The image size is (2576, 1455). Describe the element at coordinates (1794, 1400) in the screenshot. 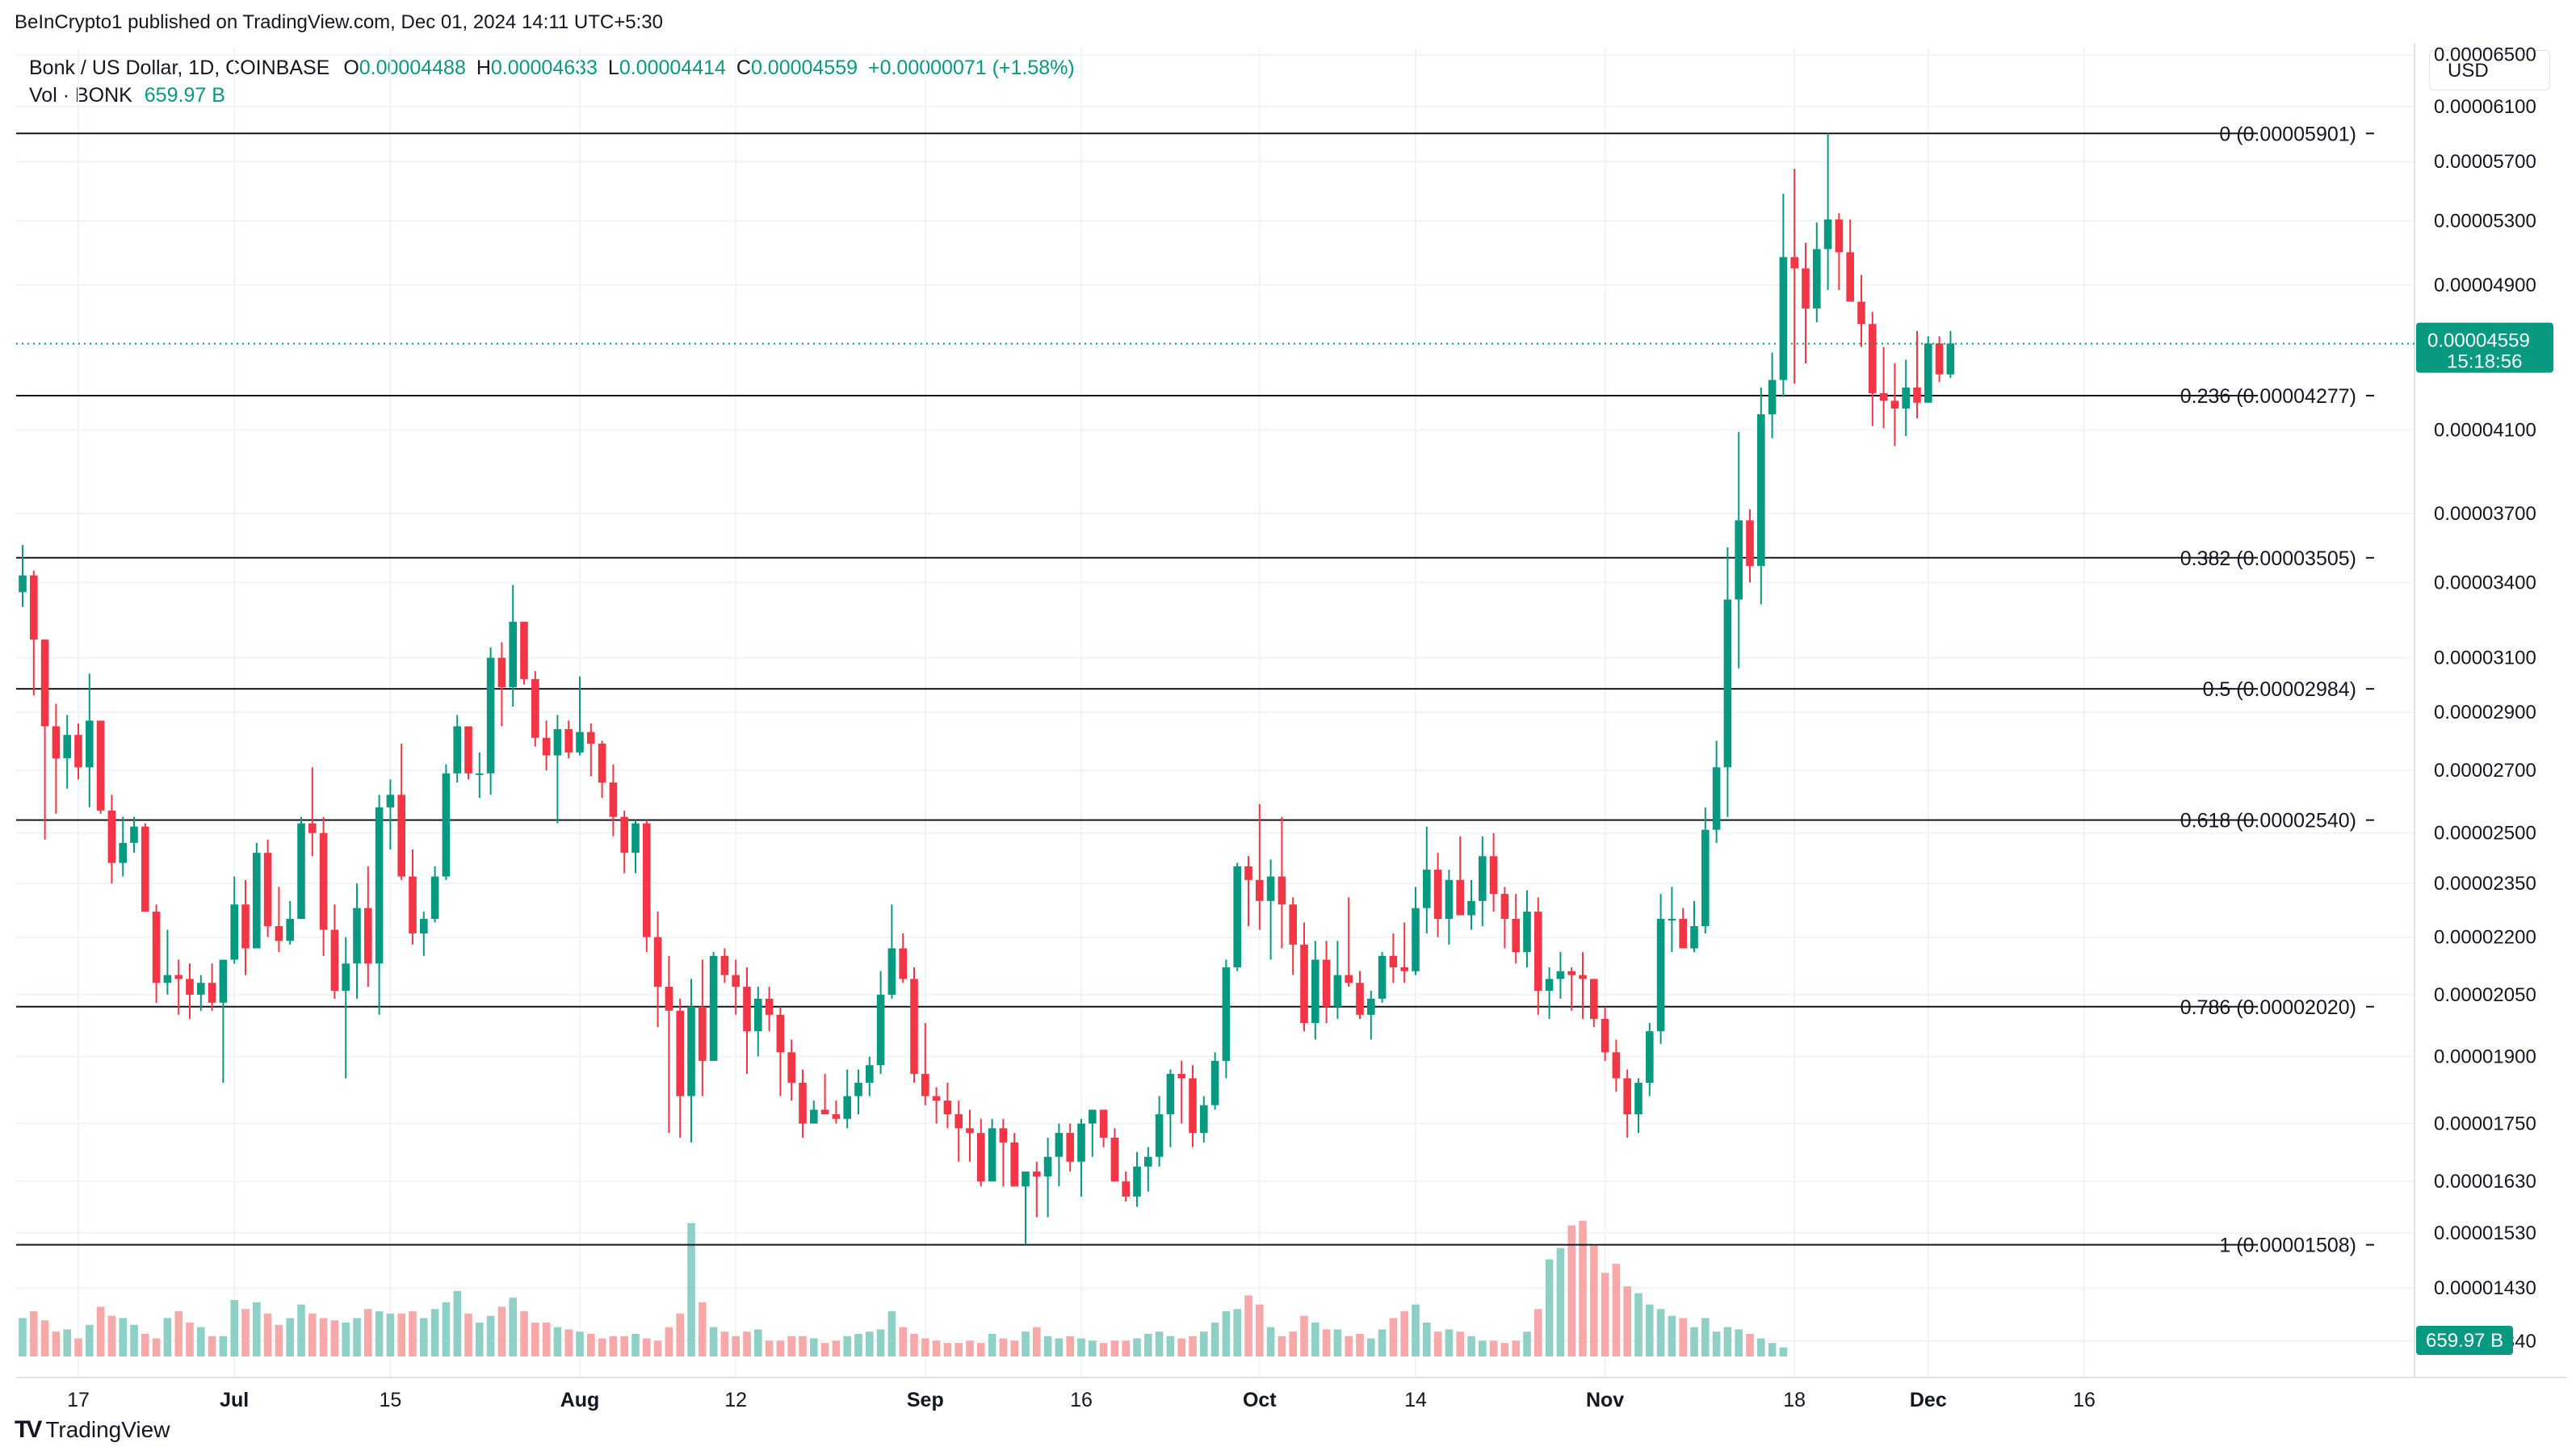

I see `x-tick-label: 18` at that location.